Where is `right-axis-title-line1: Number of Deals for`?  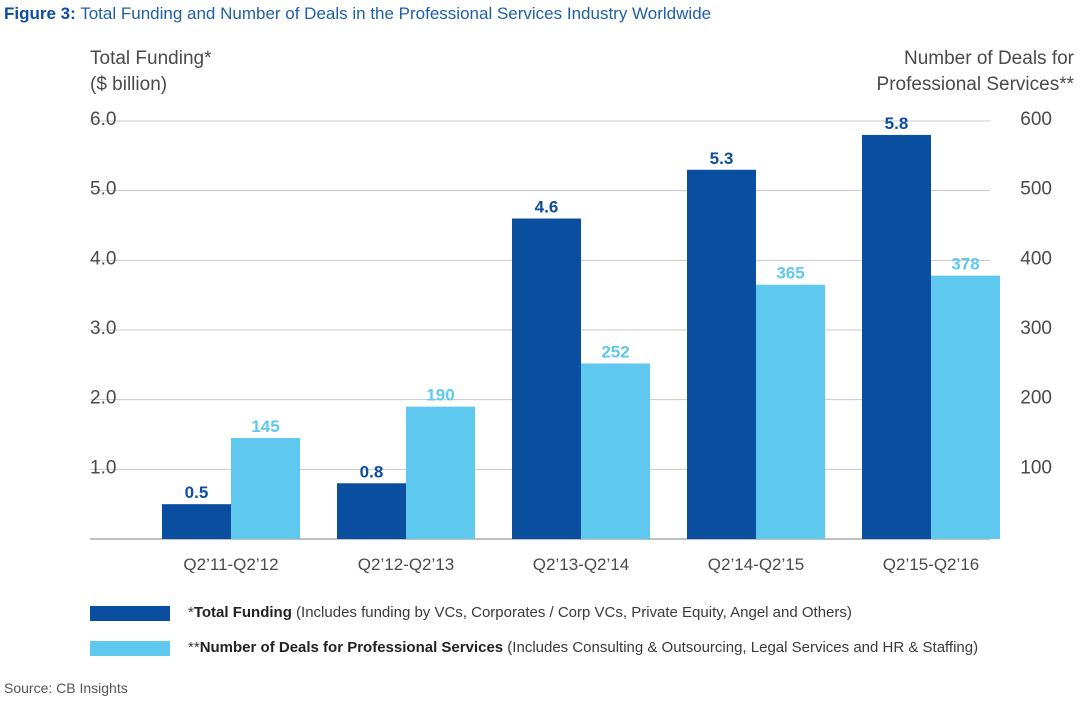 right-axis-title-line1: Number of Deals for is located at coordinates (988, 58).